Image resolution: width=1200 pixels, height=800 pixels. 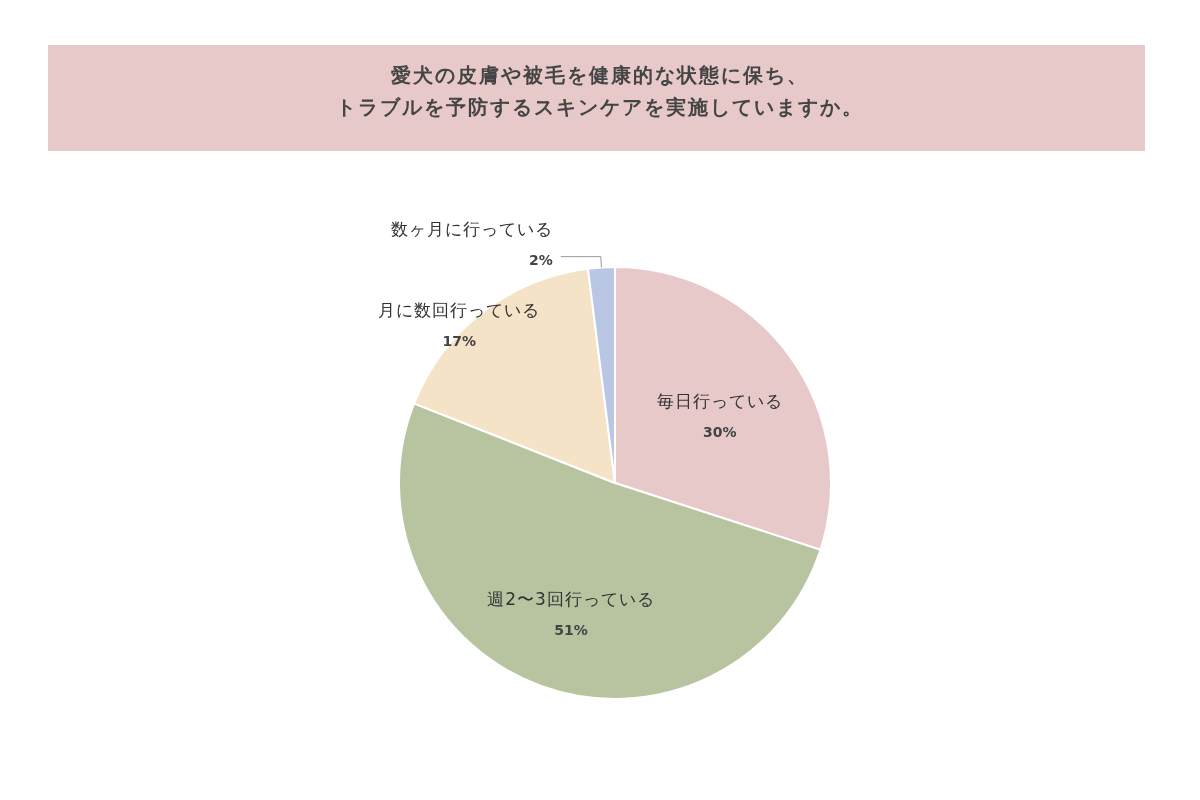 What do you see at coordinates (719, 400) in the screenshot?
I see `slice-label: 毎日行っている` at bounding box center [719, 400].